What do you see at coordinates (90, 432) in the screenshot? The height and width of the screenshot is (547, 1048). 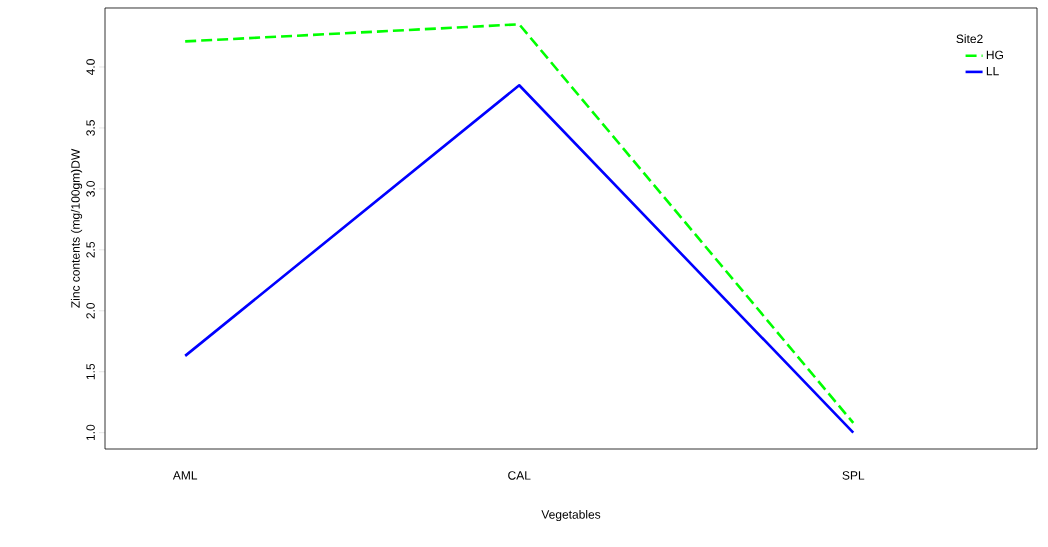 I see `y-tick-label: 1.0` at bounding box center [90, 432].